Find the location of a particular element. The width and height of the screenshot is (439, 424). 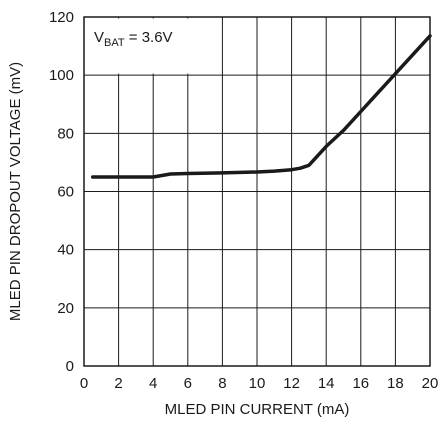

y-tick-label: 60 is located at coordinates (65, 192).